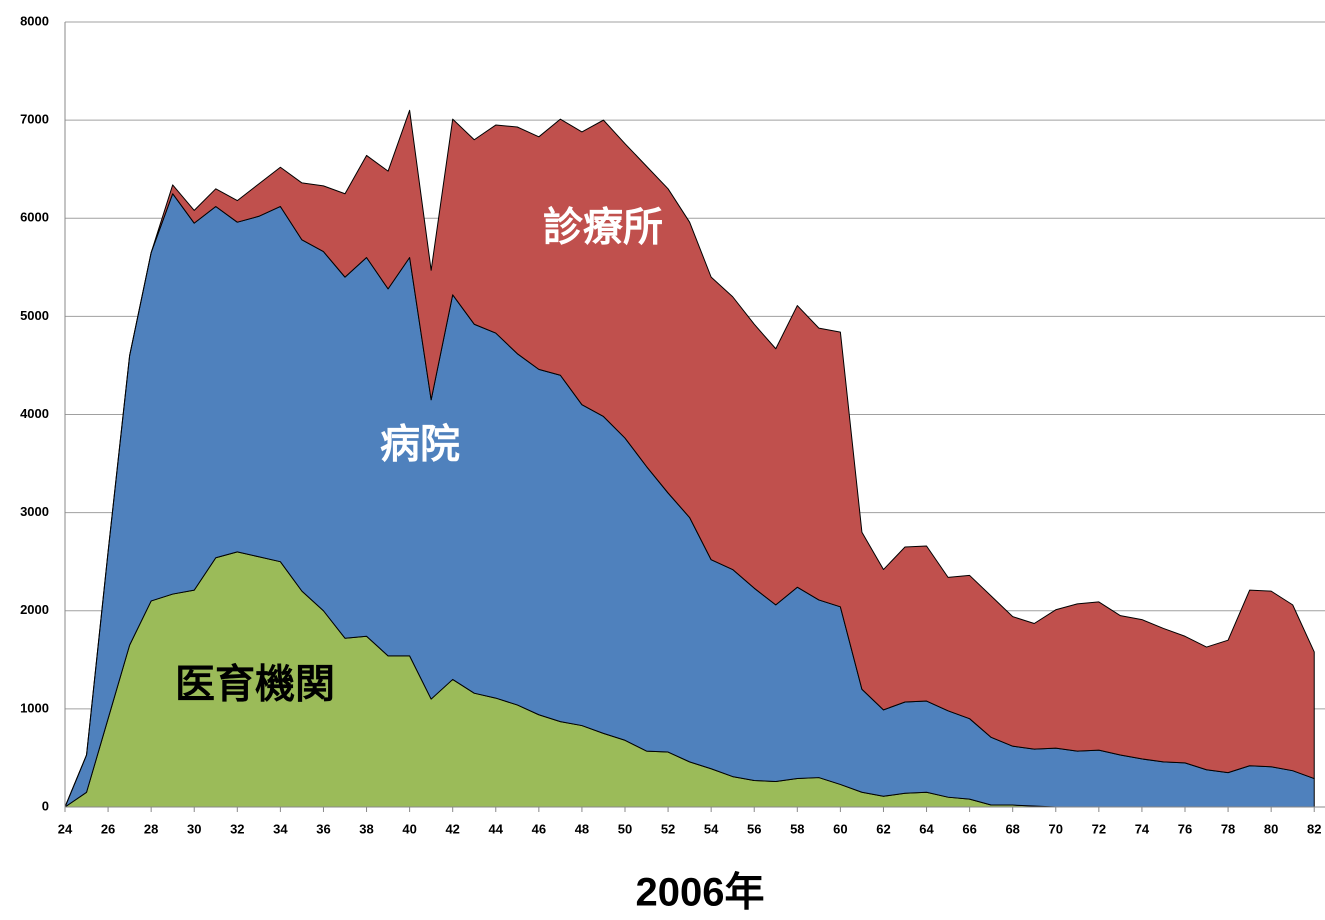 Image resolution: width=1325 pixels, height=920 pixels. Describe the element at coordinates (754, 828) in the screenshot. I see `x-tick-label: 56` at that location.